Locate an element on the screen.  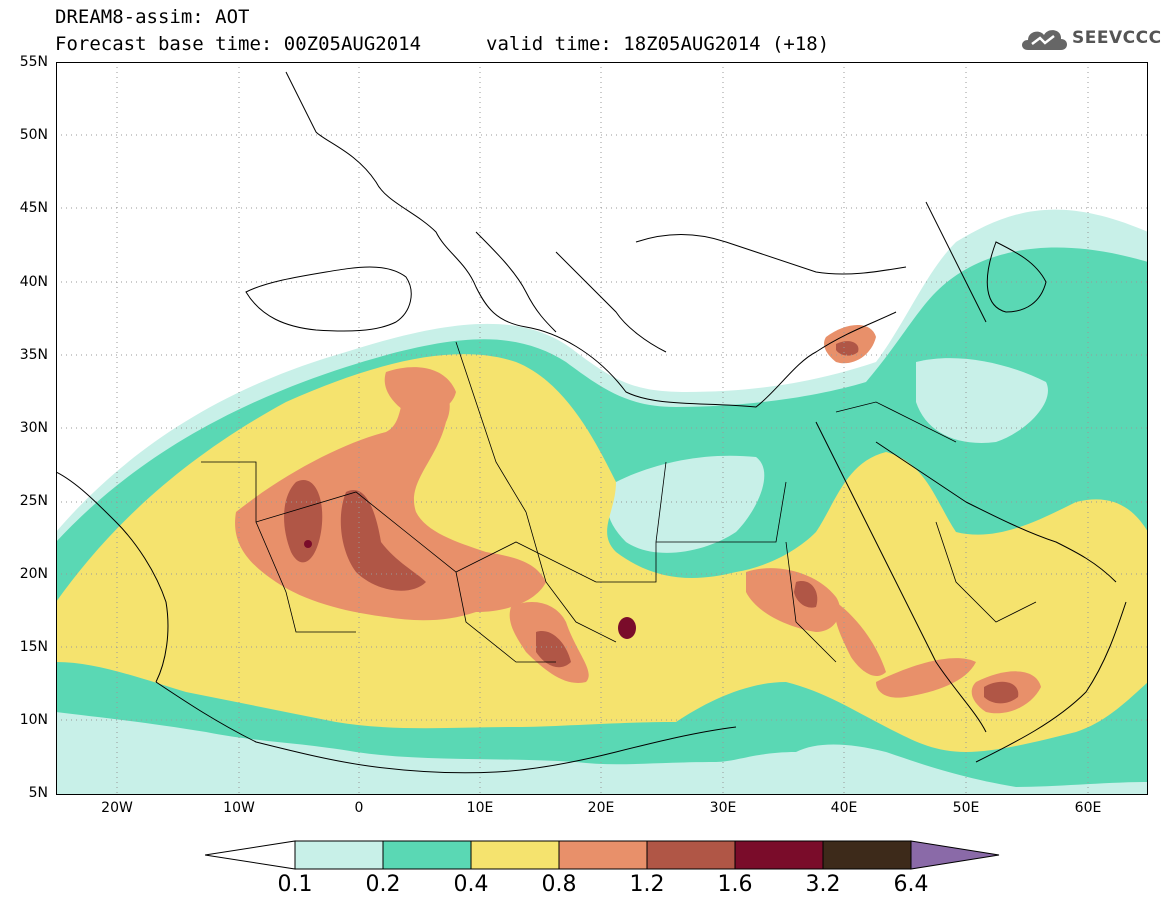
aot-contour-0-8-yemen is located at coordinates (926, 678).